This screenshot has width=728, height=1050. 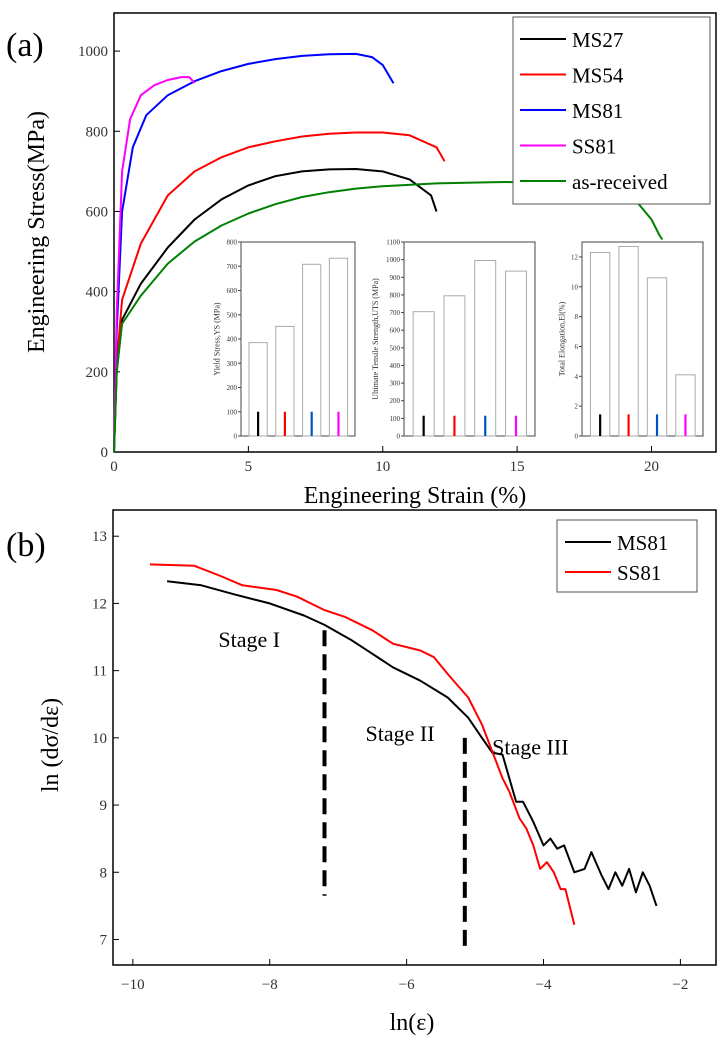 What do you see at coordinates (97, 373) in the screenshot?
I see `y-tick-label: 200` at bounding box center [97, 373].